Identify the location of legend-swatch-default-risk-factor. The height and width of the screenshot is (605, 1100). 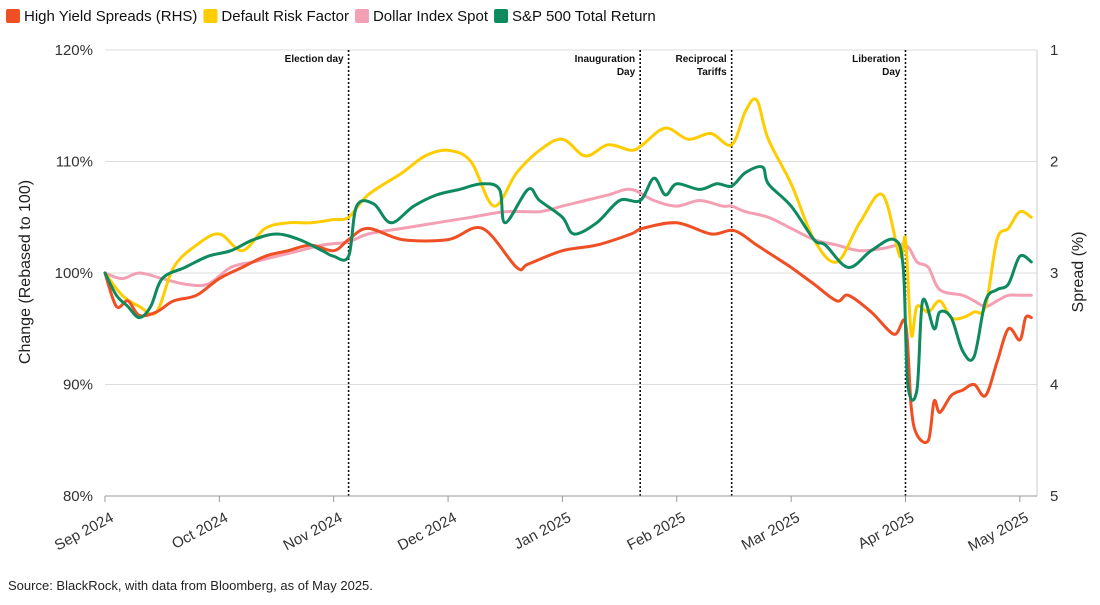
(210, 16).